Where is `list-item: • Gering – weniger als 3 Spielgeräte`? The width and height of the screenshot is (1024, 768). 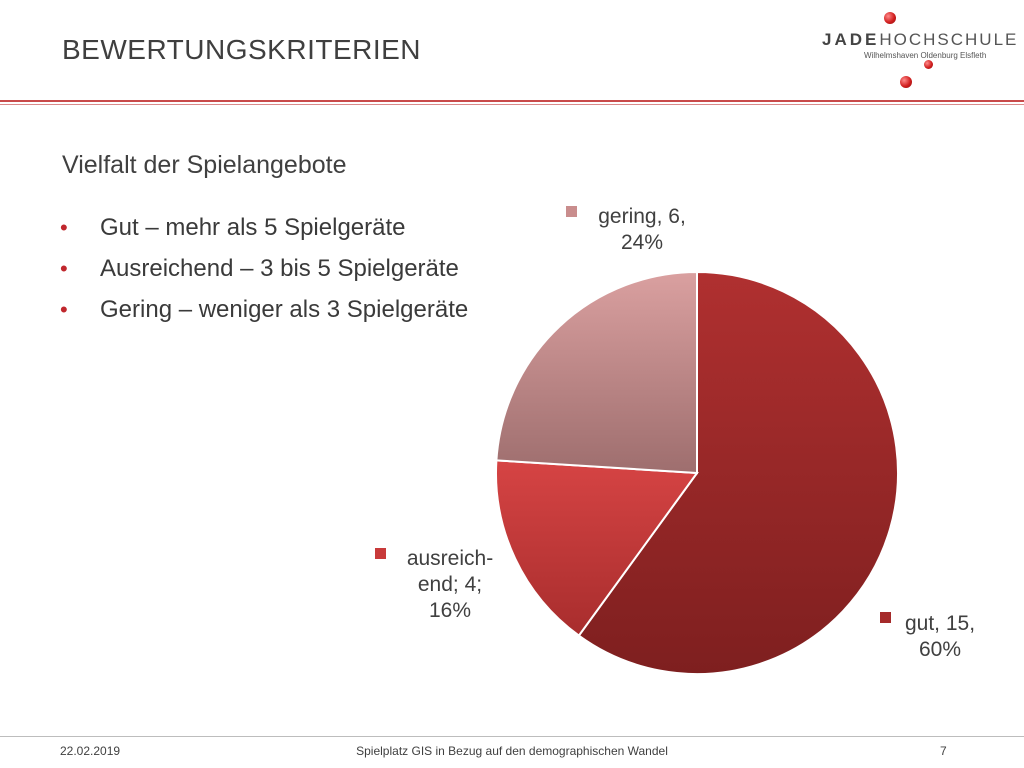 list-item: • Gering – weniger als 3 Spielgeräte is located at coordinates (264, 312).